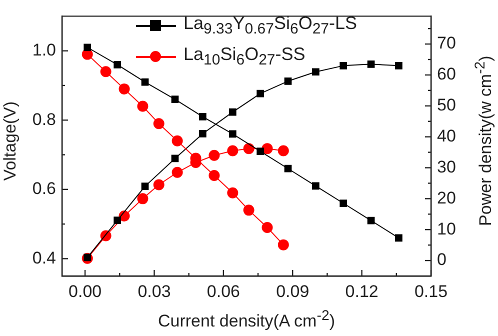  I want to click on y-tick-label: 0.6, so click(44, 188).